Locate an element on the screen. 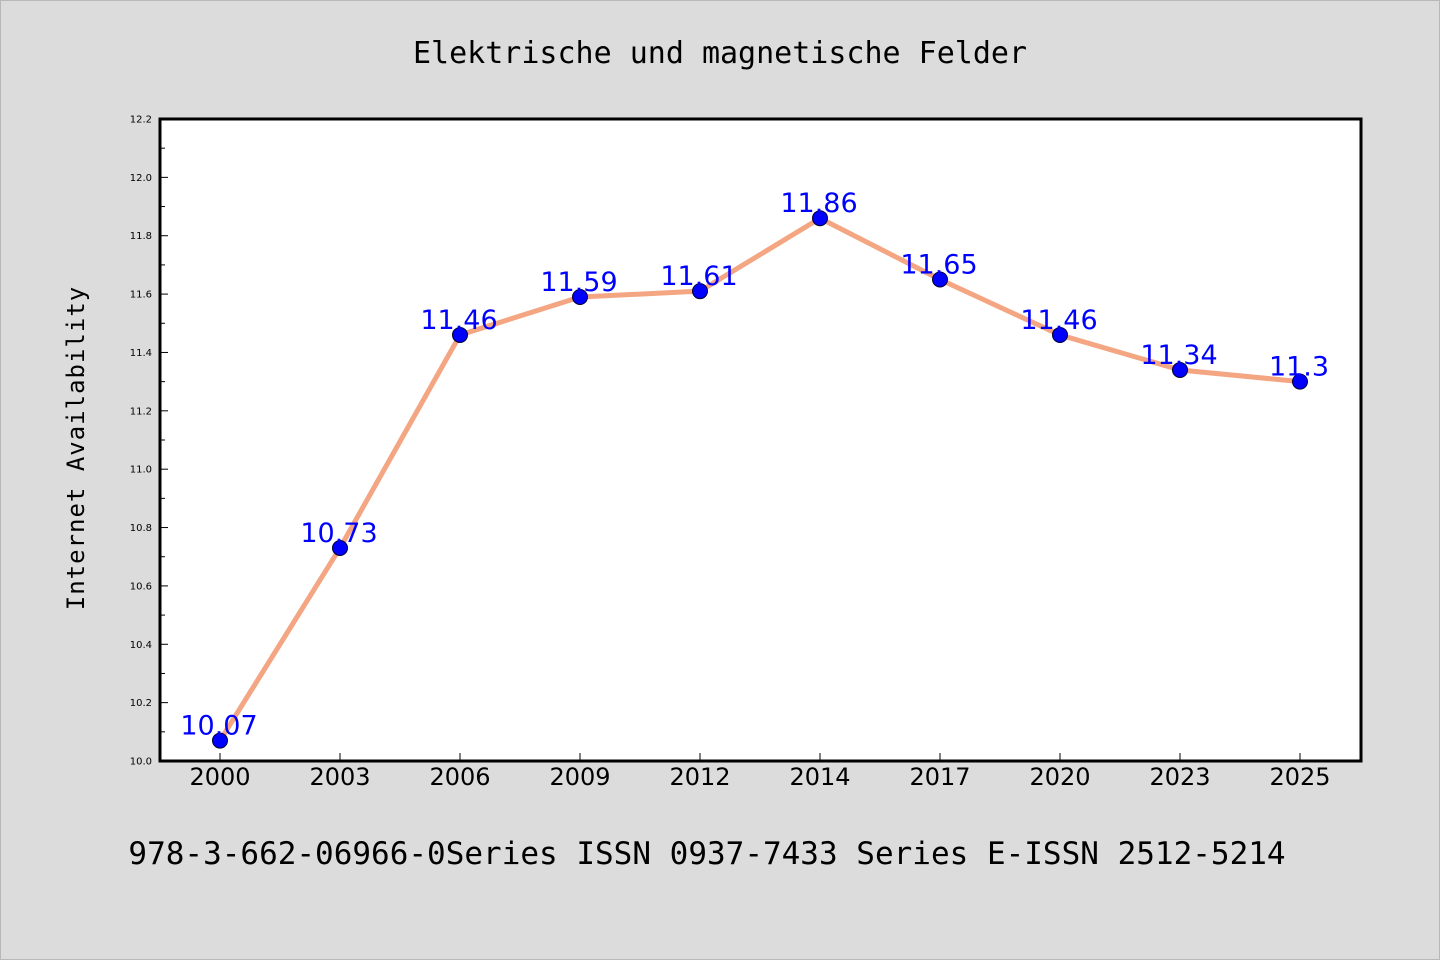  y-tick-label: 10.8 is located at coordinates (141, 528).